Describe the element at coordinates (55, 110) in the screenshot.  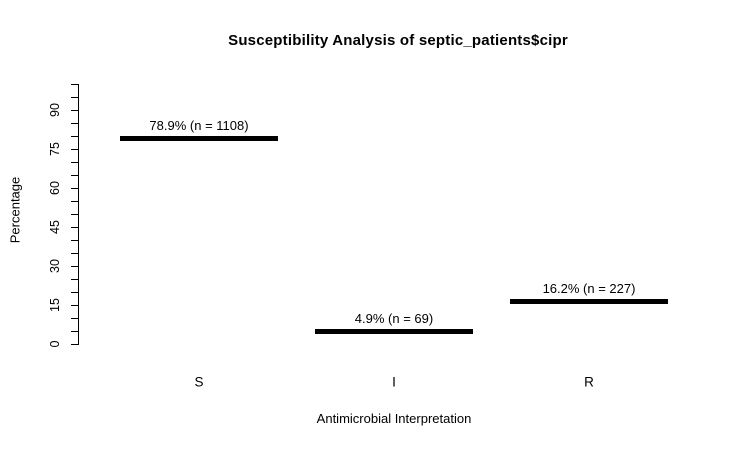
I see `y-axis-tick-label-text: 90` at that location.